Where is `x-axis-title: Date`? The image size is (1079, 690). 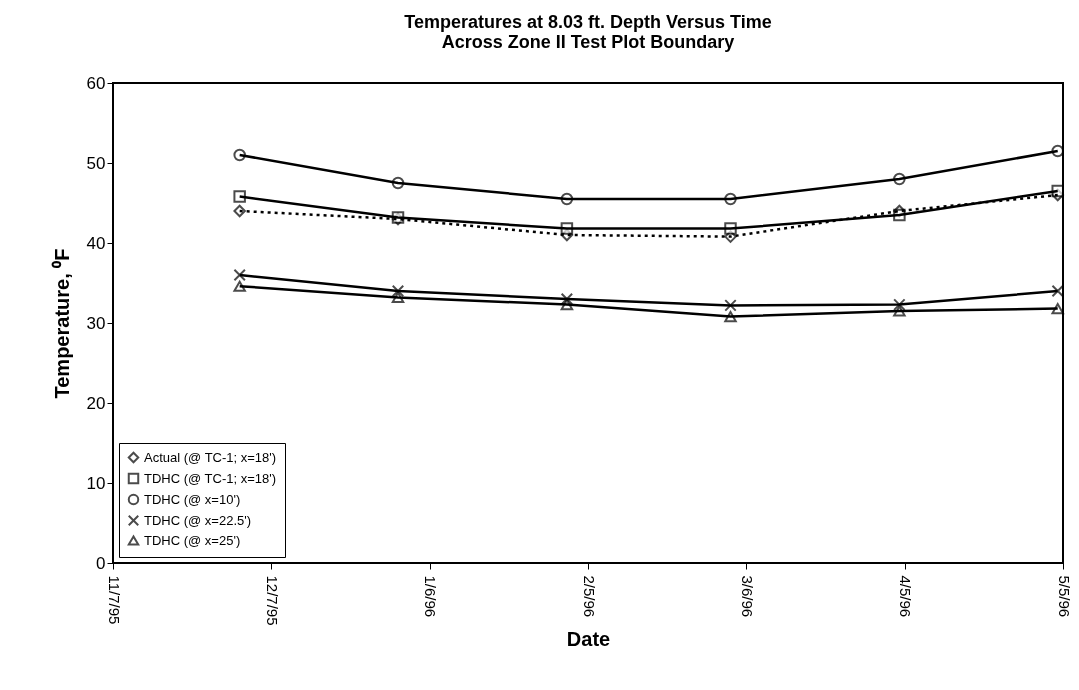 x-axis-title: Date is located at coordinates (588, 638).